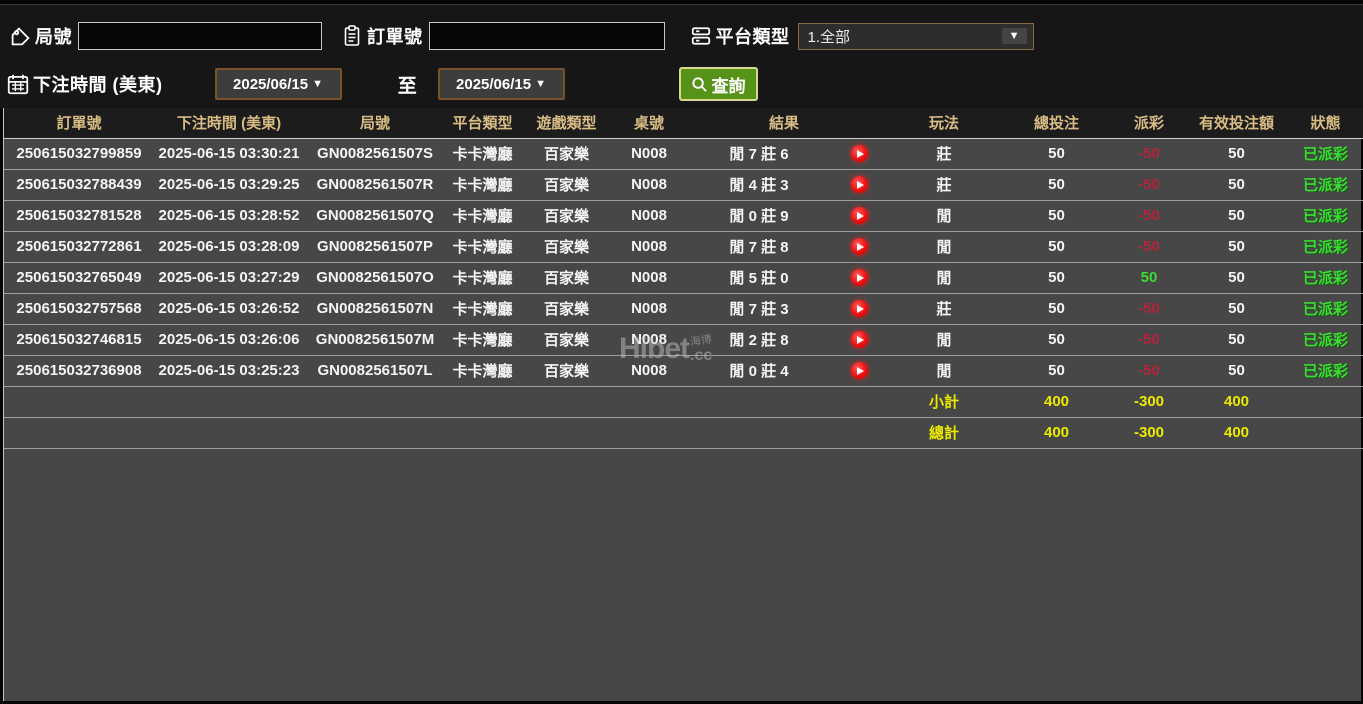 The image size is (1363, 704). I want to click on date-from-picker: 2025/06/15 ▼, so click(278, 84).